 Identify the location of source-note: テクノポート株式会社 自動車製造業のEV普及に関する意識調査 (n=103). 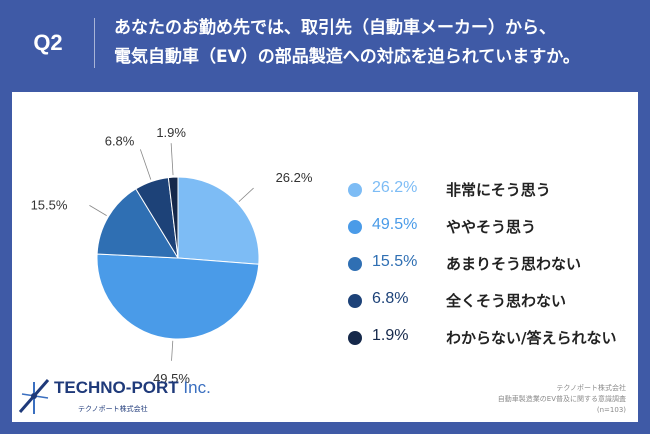
(562, 399).